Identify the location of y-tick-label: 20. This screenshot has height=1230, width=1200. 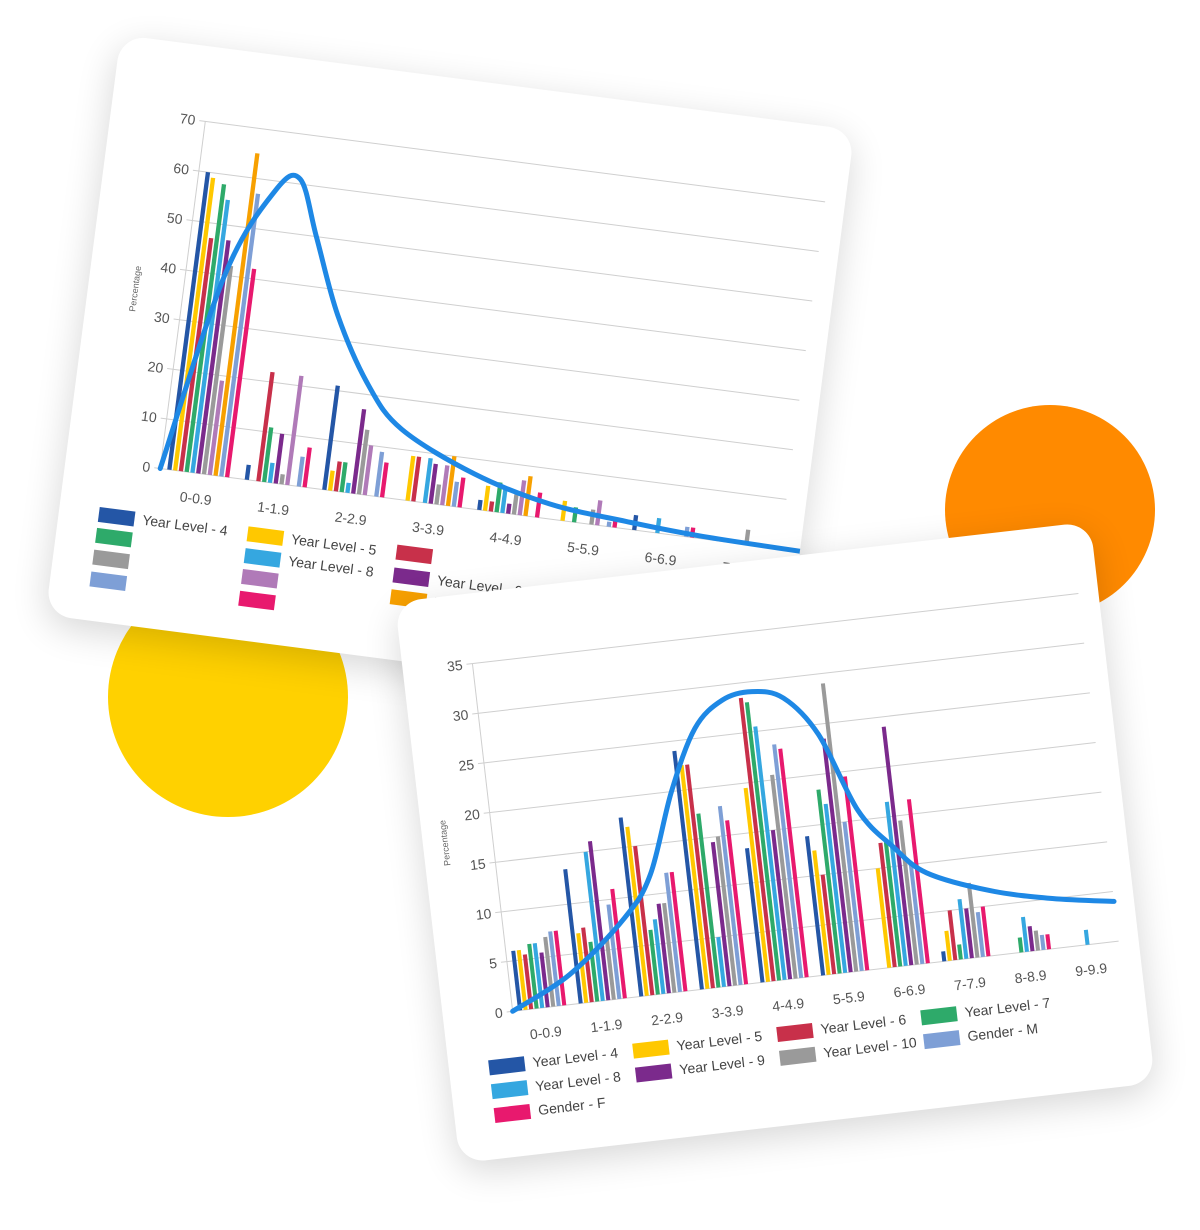
(472, 815).